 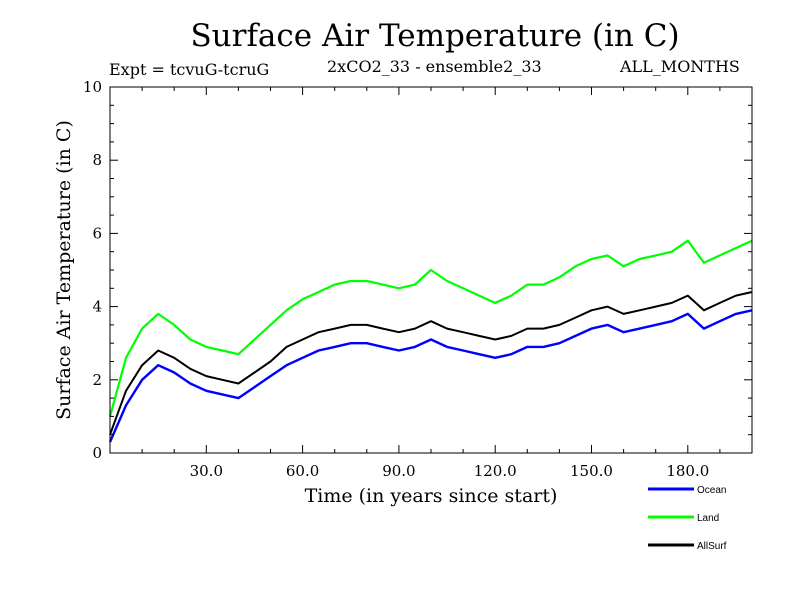 I want to click on y-tick-label: 10, so click(x=92, y=87).